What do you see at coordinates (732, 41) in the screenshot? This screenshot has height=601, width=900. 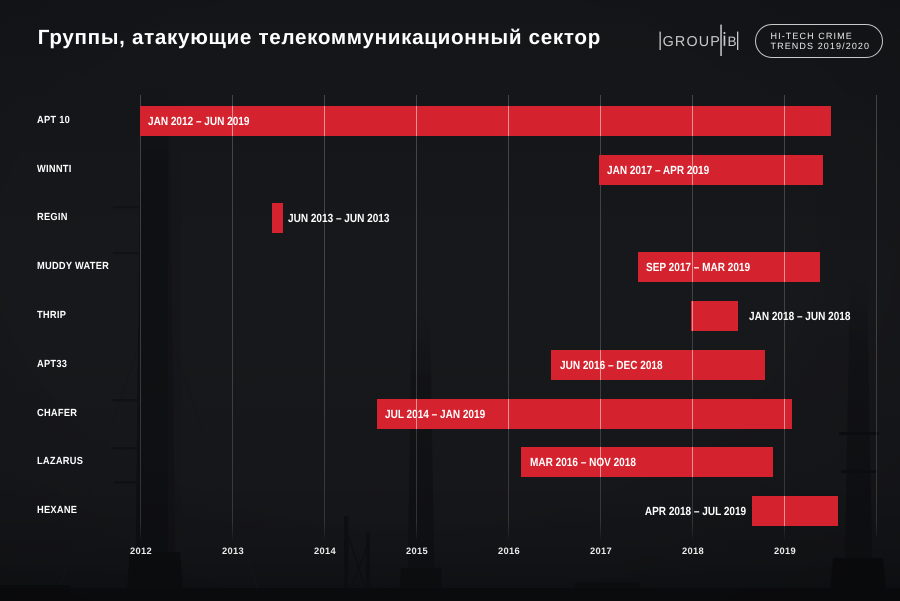 I see `svg-text: B` at bounding box center [732, 41].